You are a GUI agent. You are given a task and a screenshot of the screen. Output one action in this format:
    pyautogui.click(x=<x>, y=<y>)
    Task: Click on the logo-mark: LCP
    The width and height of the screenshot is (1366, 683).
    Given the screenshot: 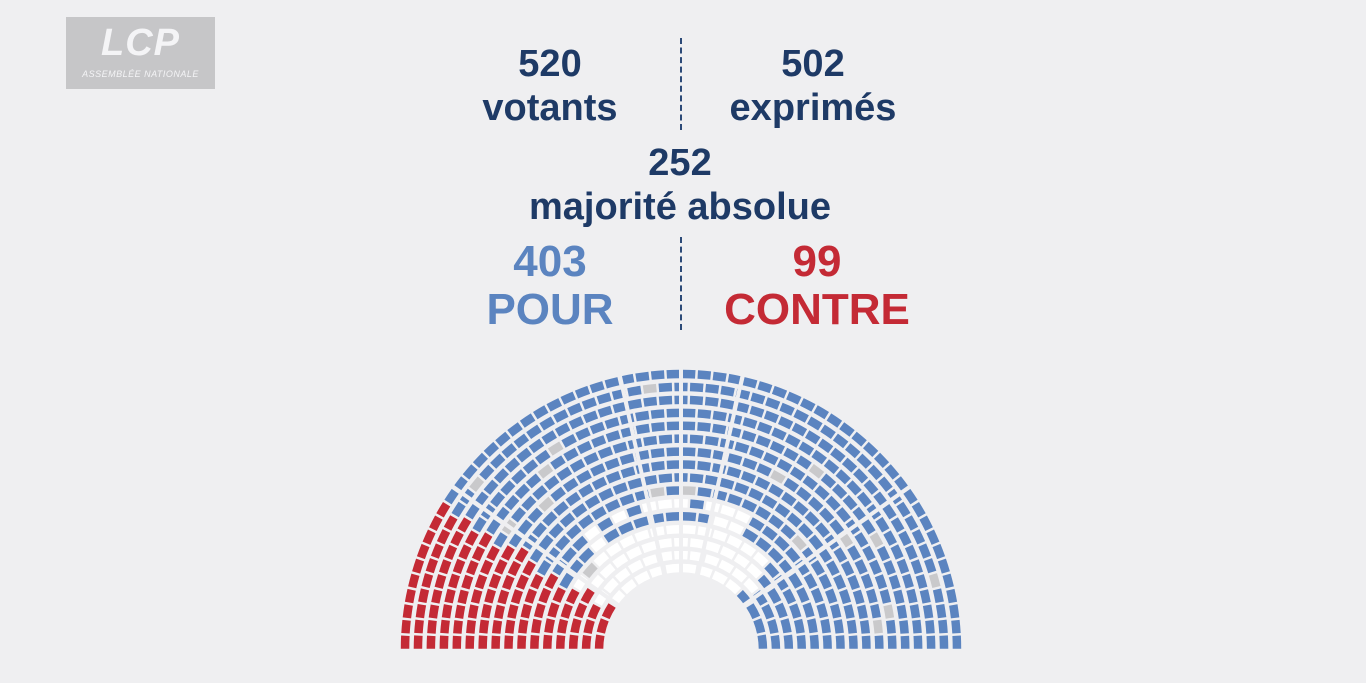 What is the action you would take?
    pyautogui.click(x=140, y=43)
    